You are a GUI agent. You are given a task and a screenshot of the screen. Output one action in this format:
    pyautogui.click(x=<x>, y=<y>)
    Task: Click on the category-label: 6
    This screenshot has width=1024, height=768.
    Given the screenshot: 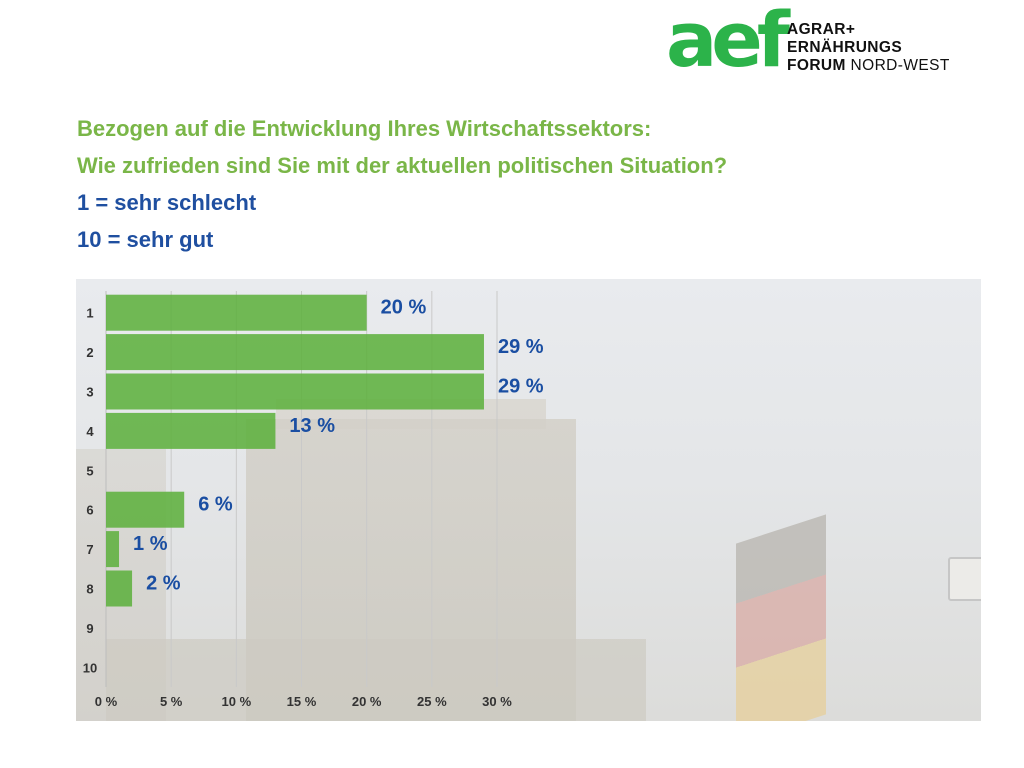 What is the action you would take?
    pyautogui.click(x=89, y=510)
    